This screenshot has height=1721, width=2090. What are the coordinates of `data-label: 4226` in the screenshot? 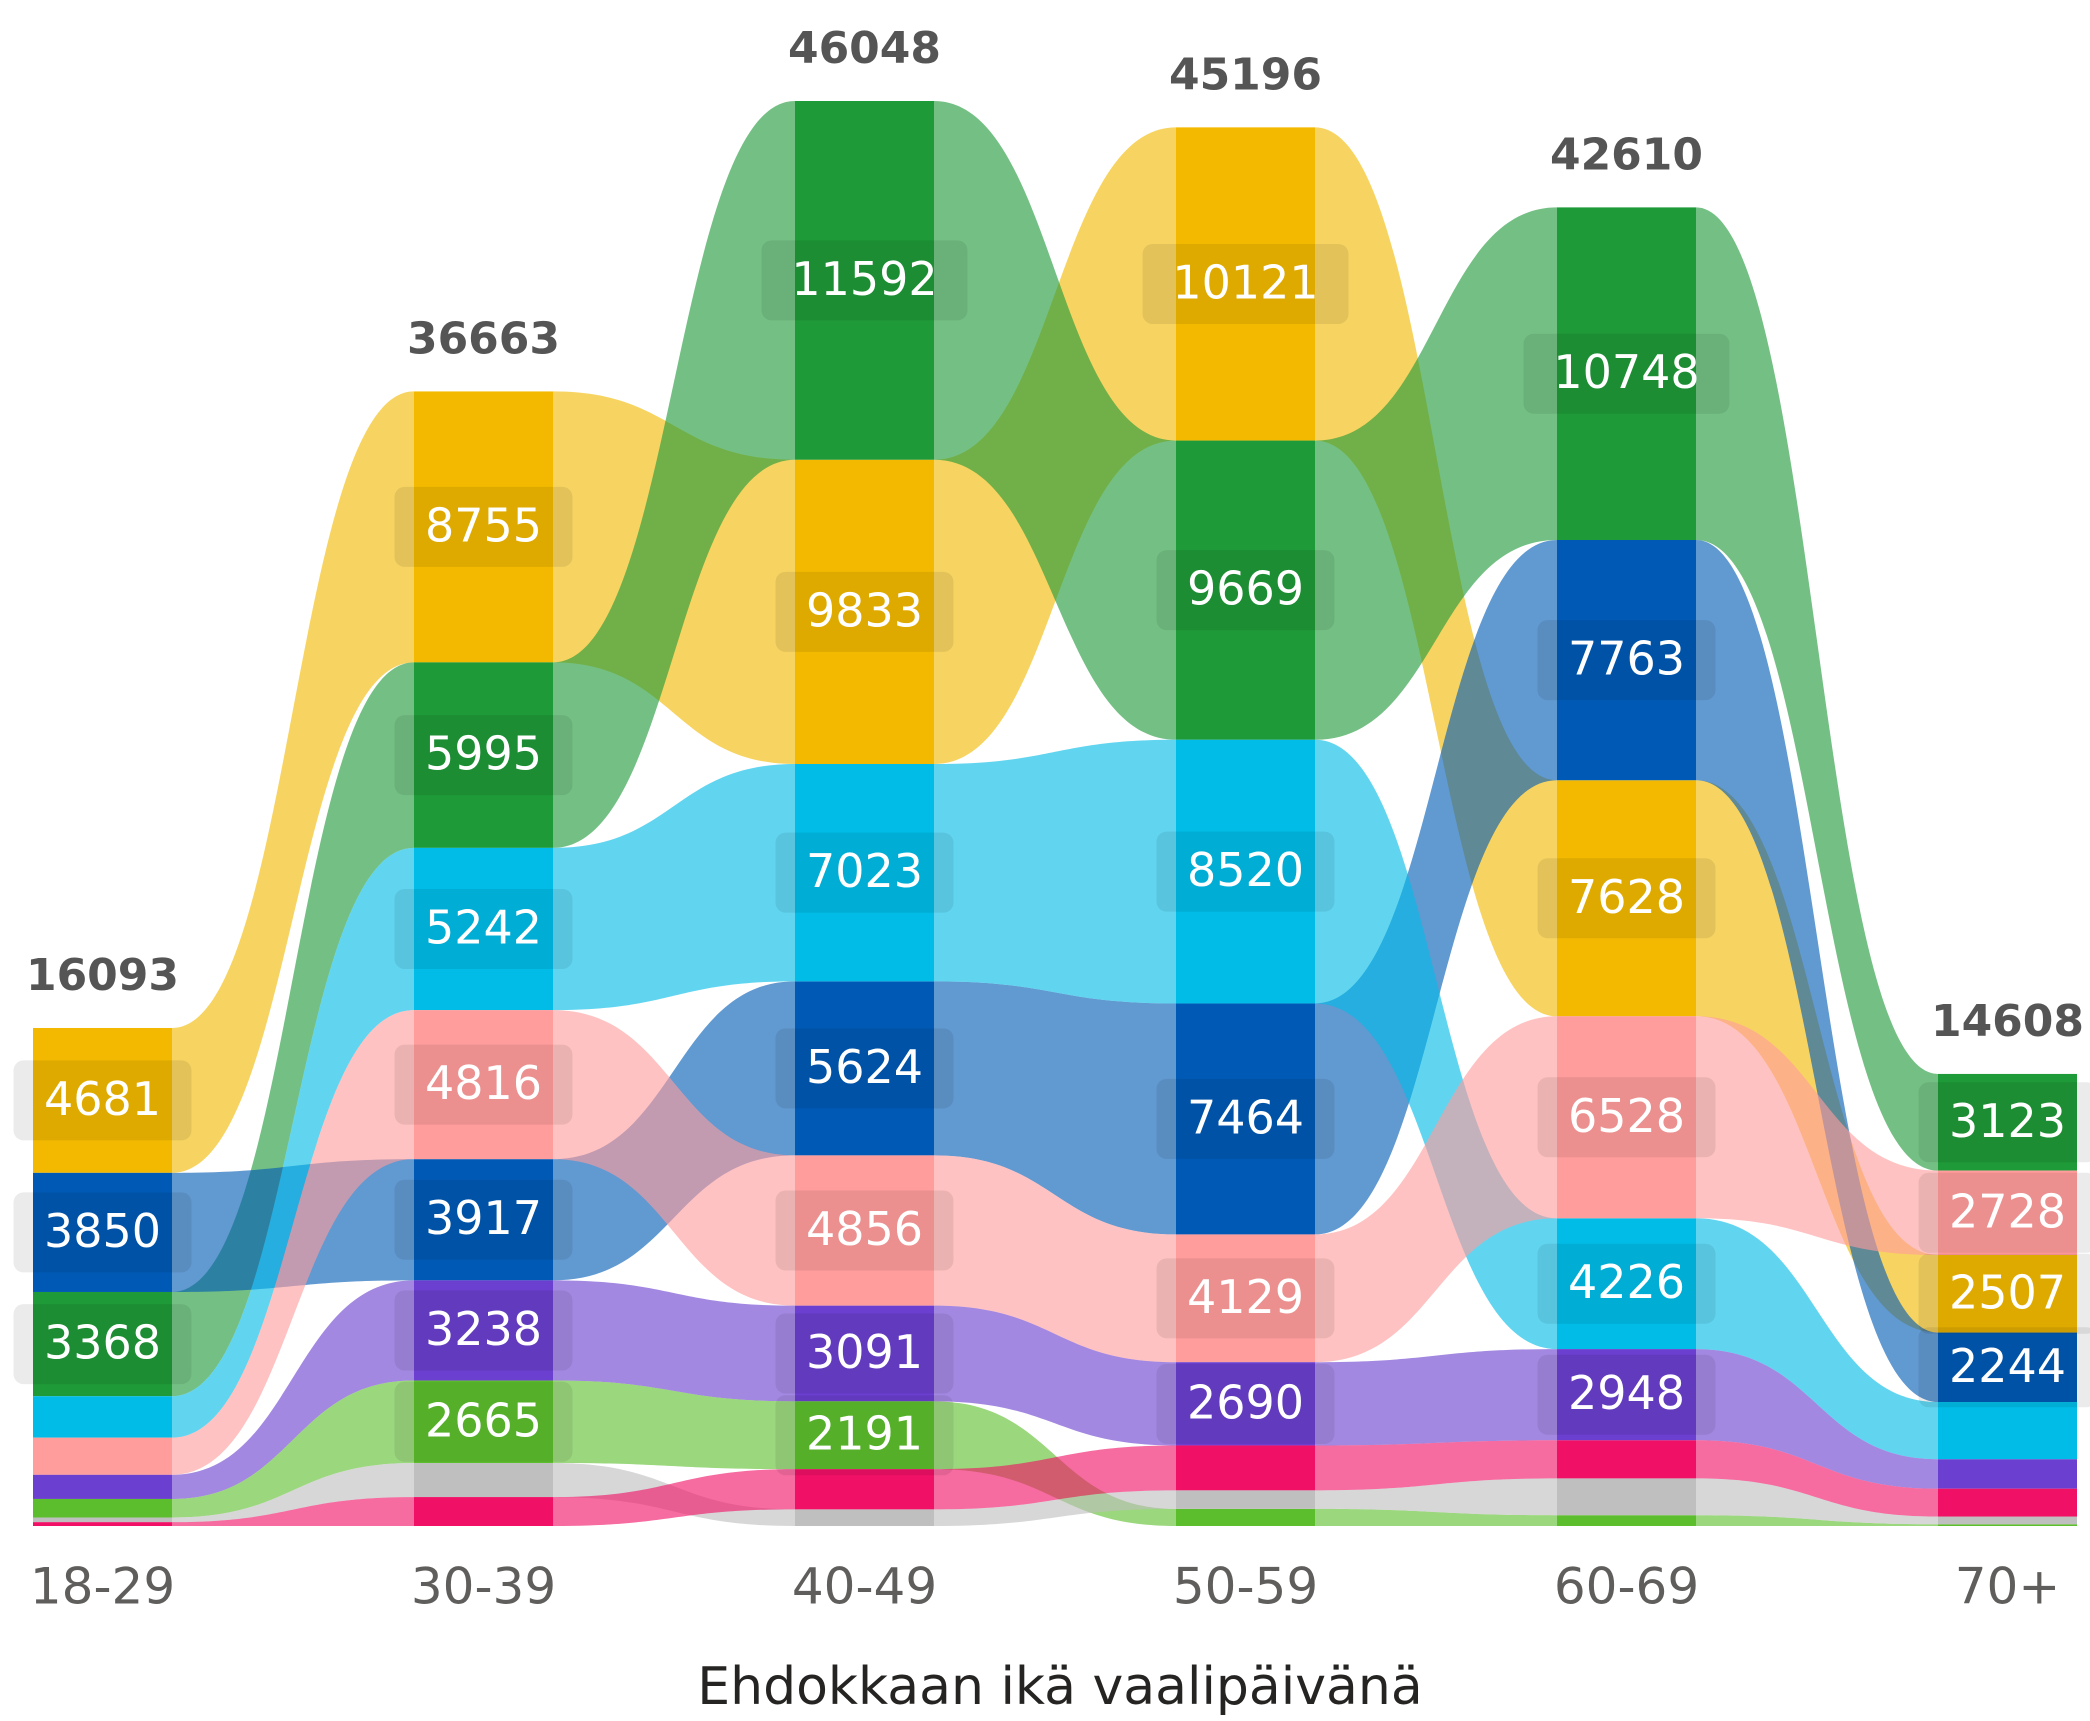 It's located at (1626, 1282).